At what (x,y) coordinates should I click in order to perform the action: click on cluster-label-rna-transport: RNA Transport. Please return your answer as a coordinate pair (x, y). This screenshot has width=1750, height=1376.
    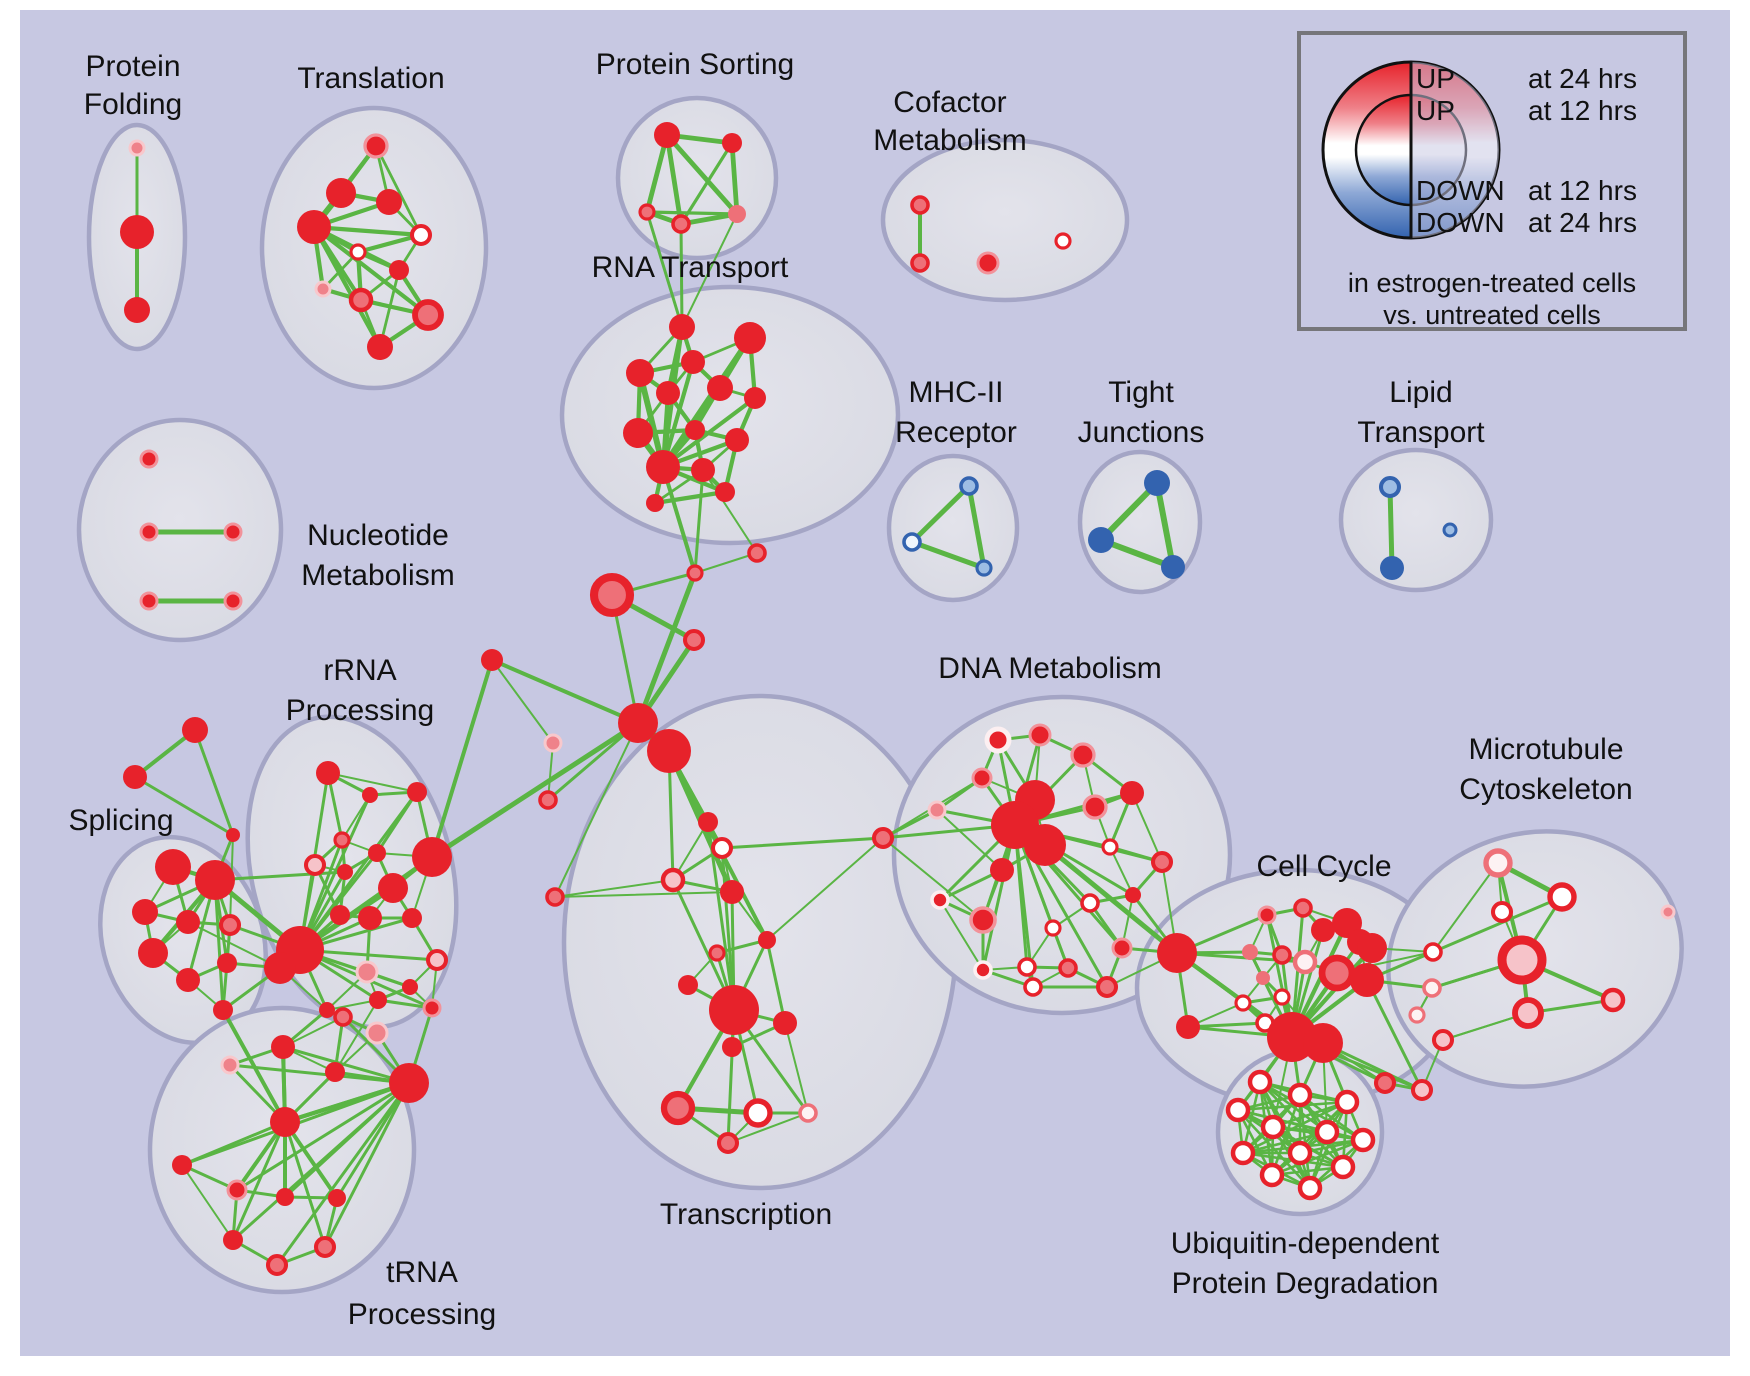
    Looking at the image, I should click on (690, 267).